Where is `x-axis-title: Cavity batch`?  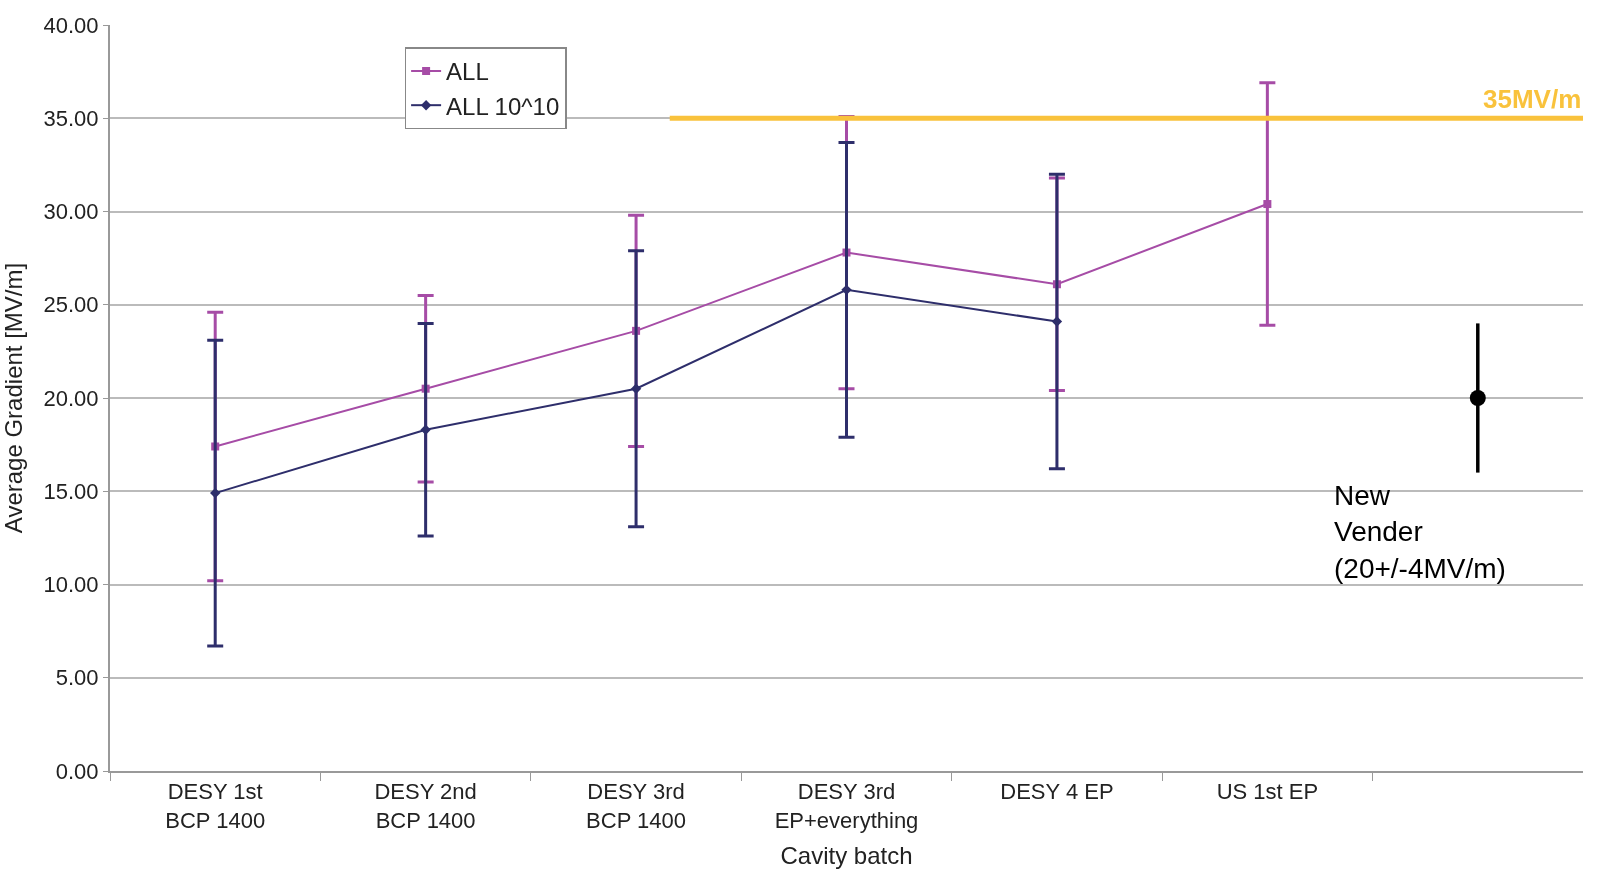 x-axis-title: Cavity batch is located at coordinates (846, 855).